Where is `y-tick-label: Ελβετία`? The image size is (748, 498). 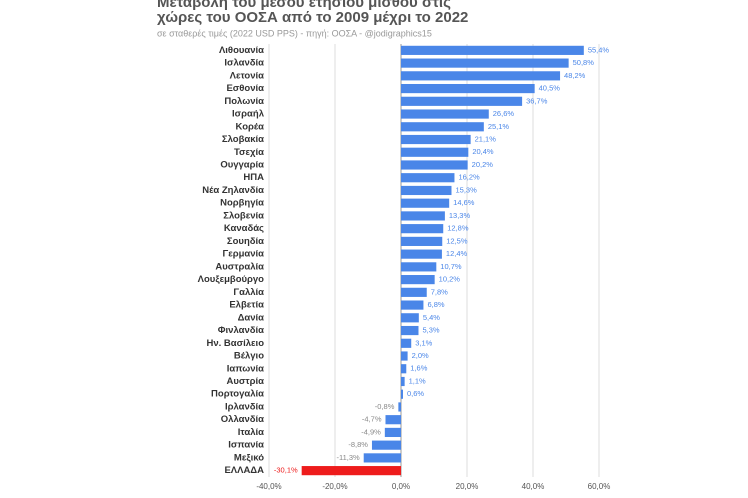
y-tick-label: Ελβετία is located at coordinates (246, 305).